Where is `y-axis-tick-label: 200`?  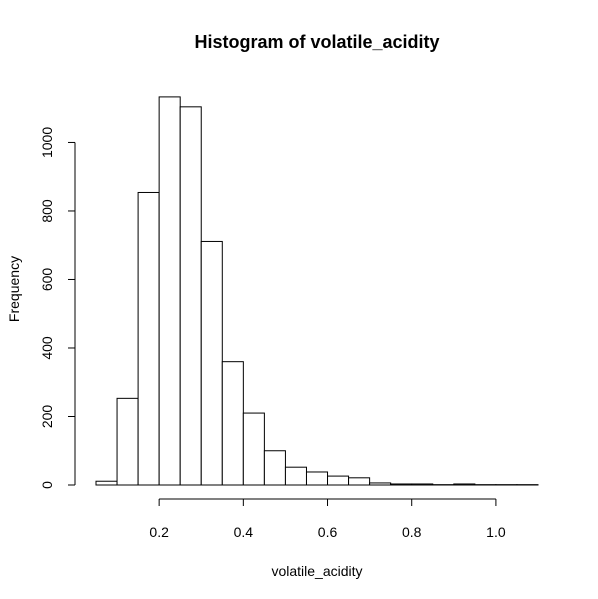
y-axis-tick-label: 200 is located at coordinates (47, 417).